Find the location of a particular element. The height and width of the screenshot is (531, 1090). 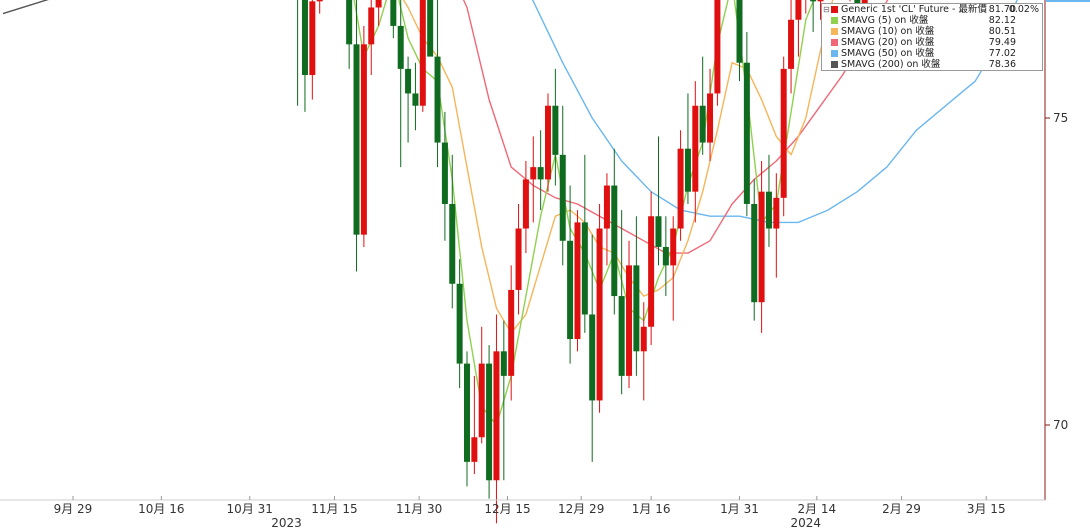

legend-swatch-sma20 is located at coordinates (834, 42).